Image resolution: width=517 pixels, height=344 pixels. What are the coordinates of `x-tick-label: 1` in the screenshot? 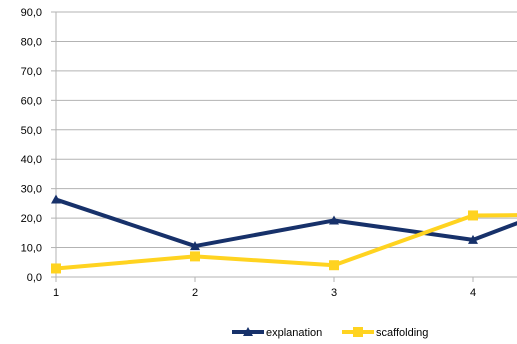 It's located at (56, 293).